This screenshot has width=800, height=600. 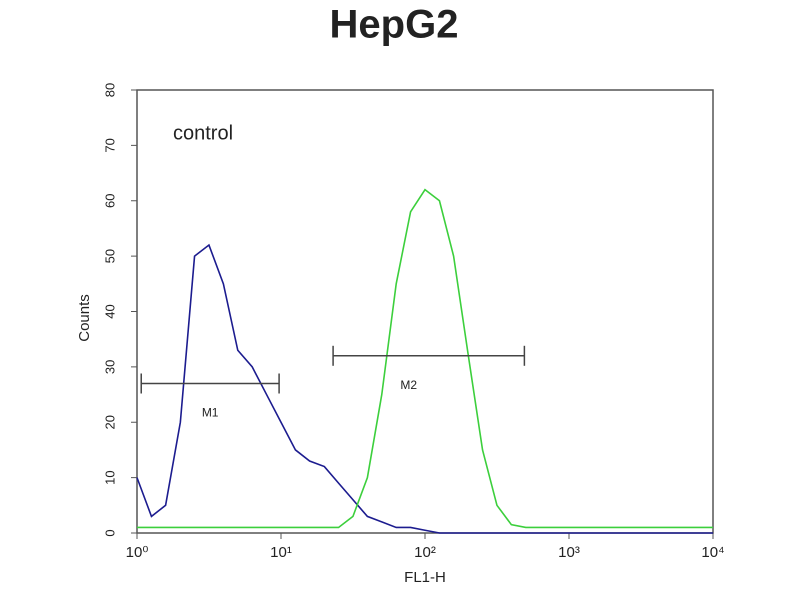 I want to click on chart-title: HepG2, so click(x=394, y=25).